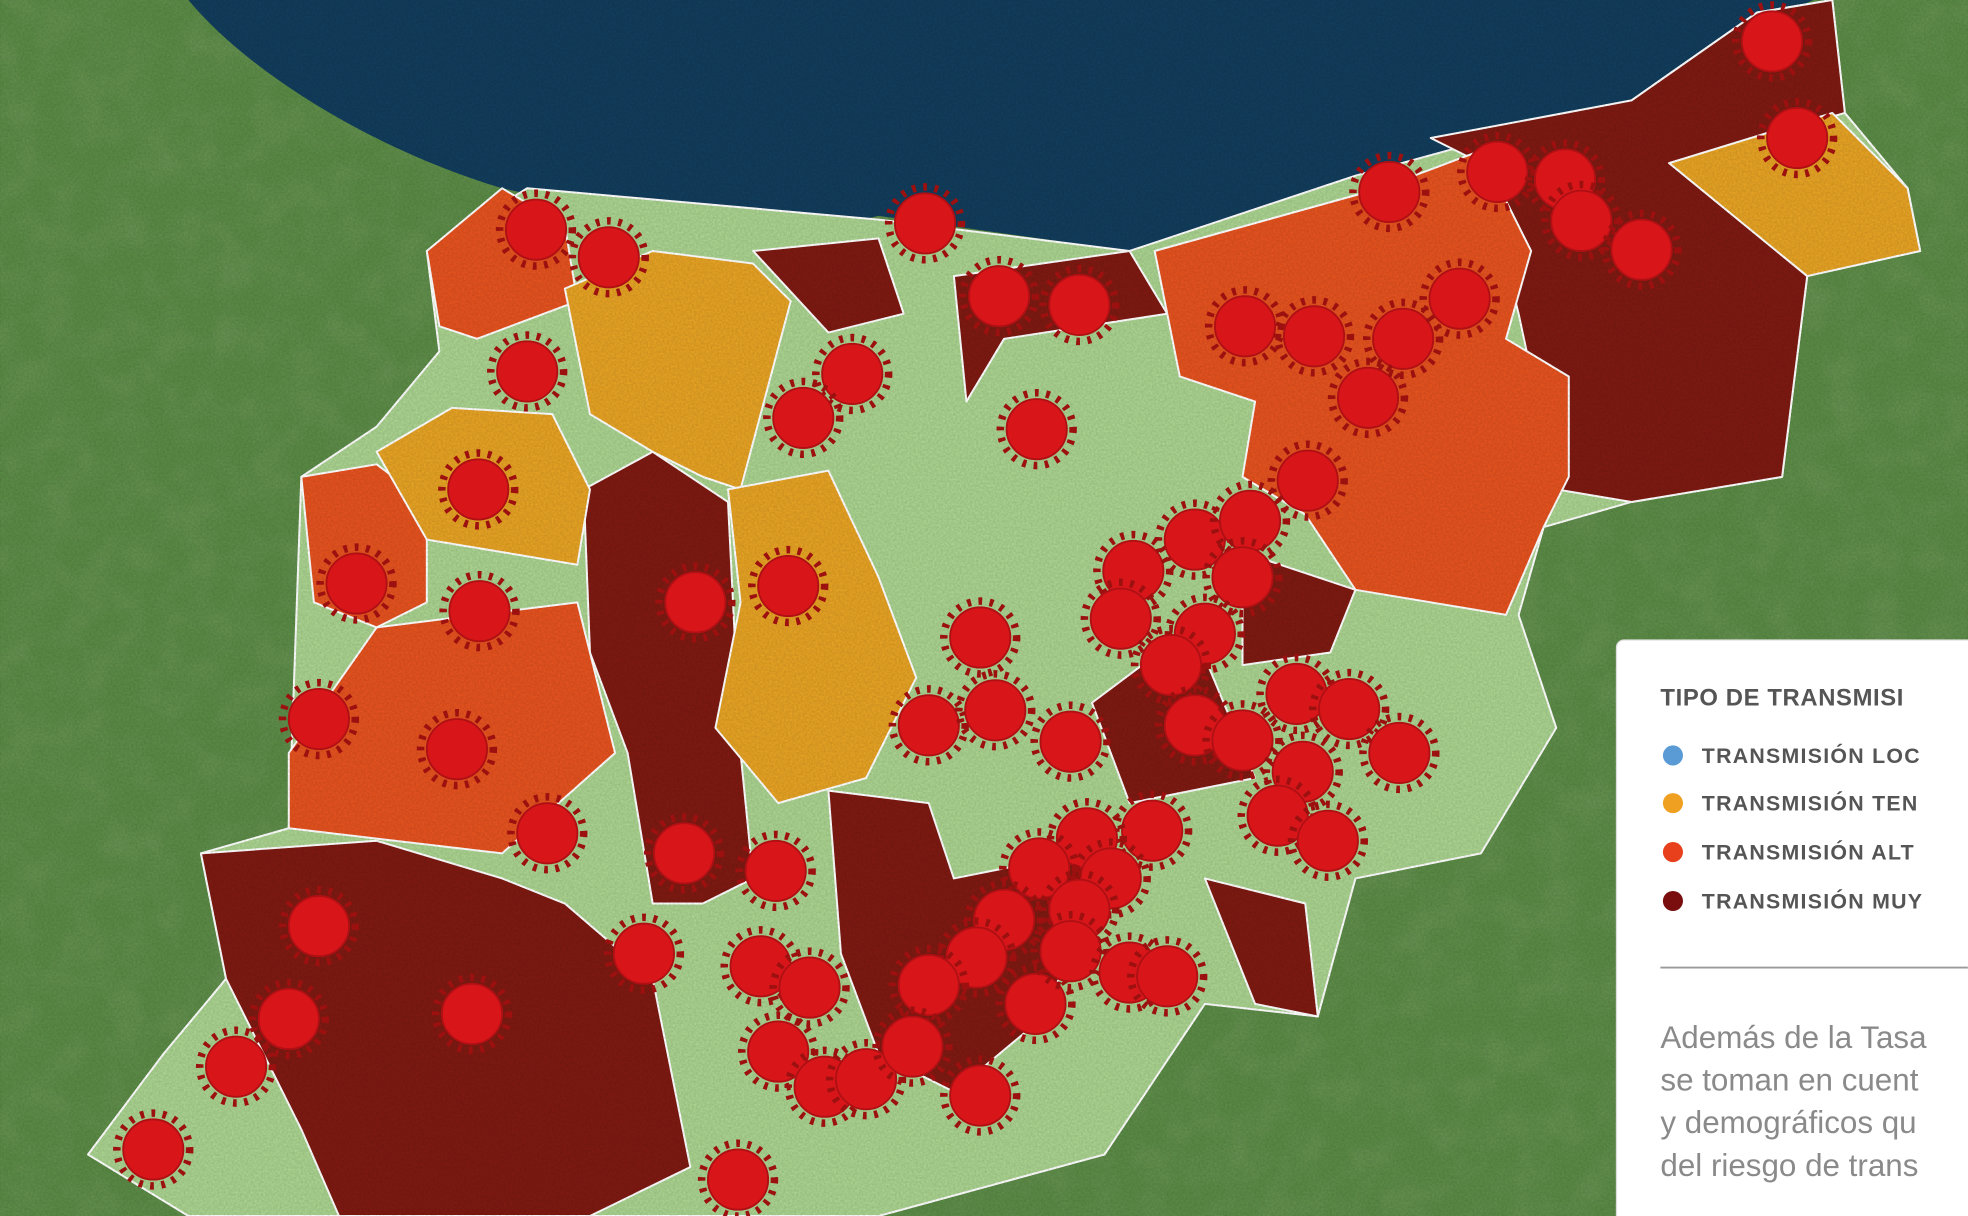  I want to click on note-line: del riesgo de trans, so click(1789, 1165).